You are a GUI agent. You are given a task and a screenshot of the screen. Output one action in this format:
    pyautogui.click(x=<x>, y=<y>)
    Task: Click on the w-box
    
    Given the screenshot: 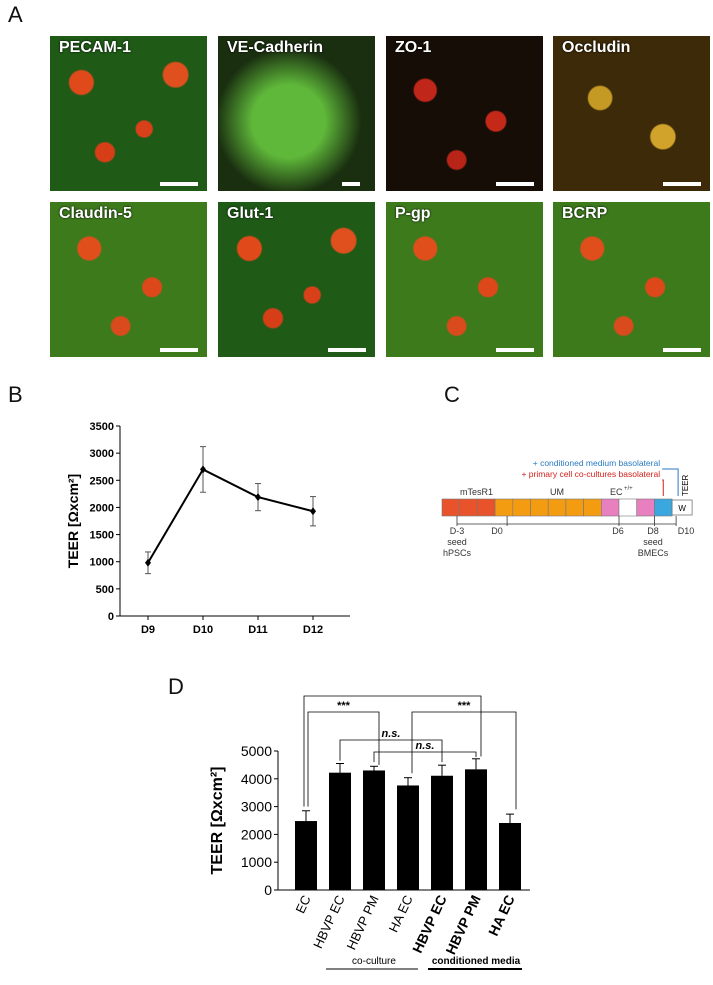 What is the action you would take?
    pyautogui.click(x=682, y=507)
    